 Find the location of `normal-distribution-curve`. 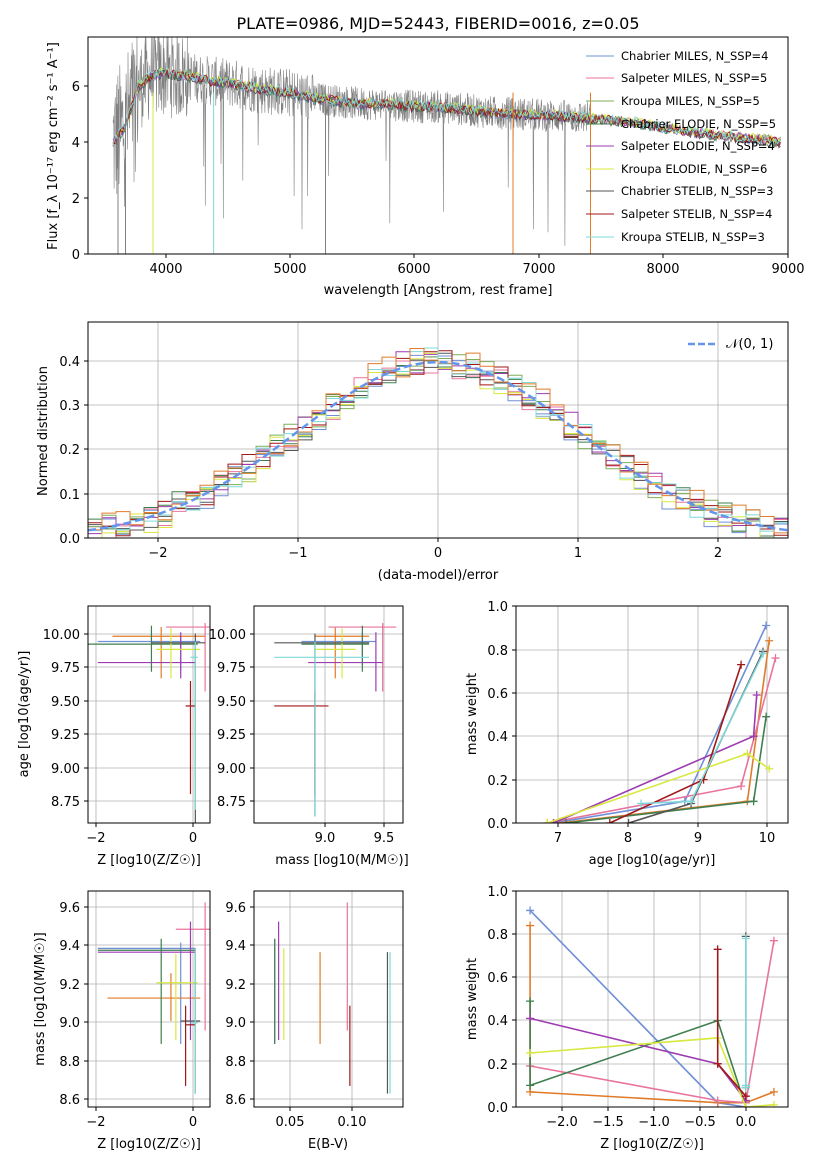

normal-distribution-curve is located at coordinates (438, 446).